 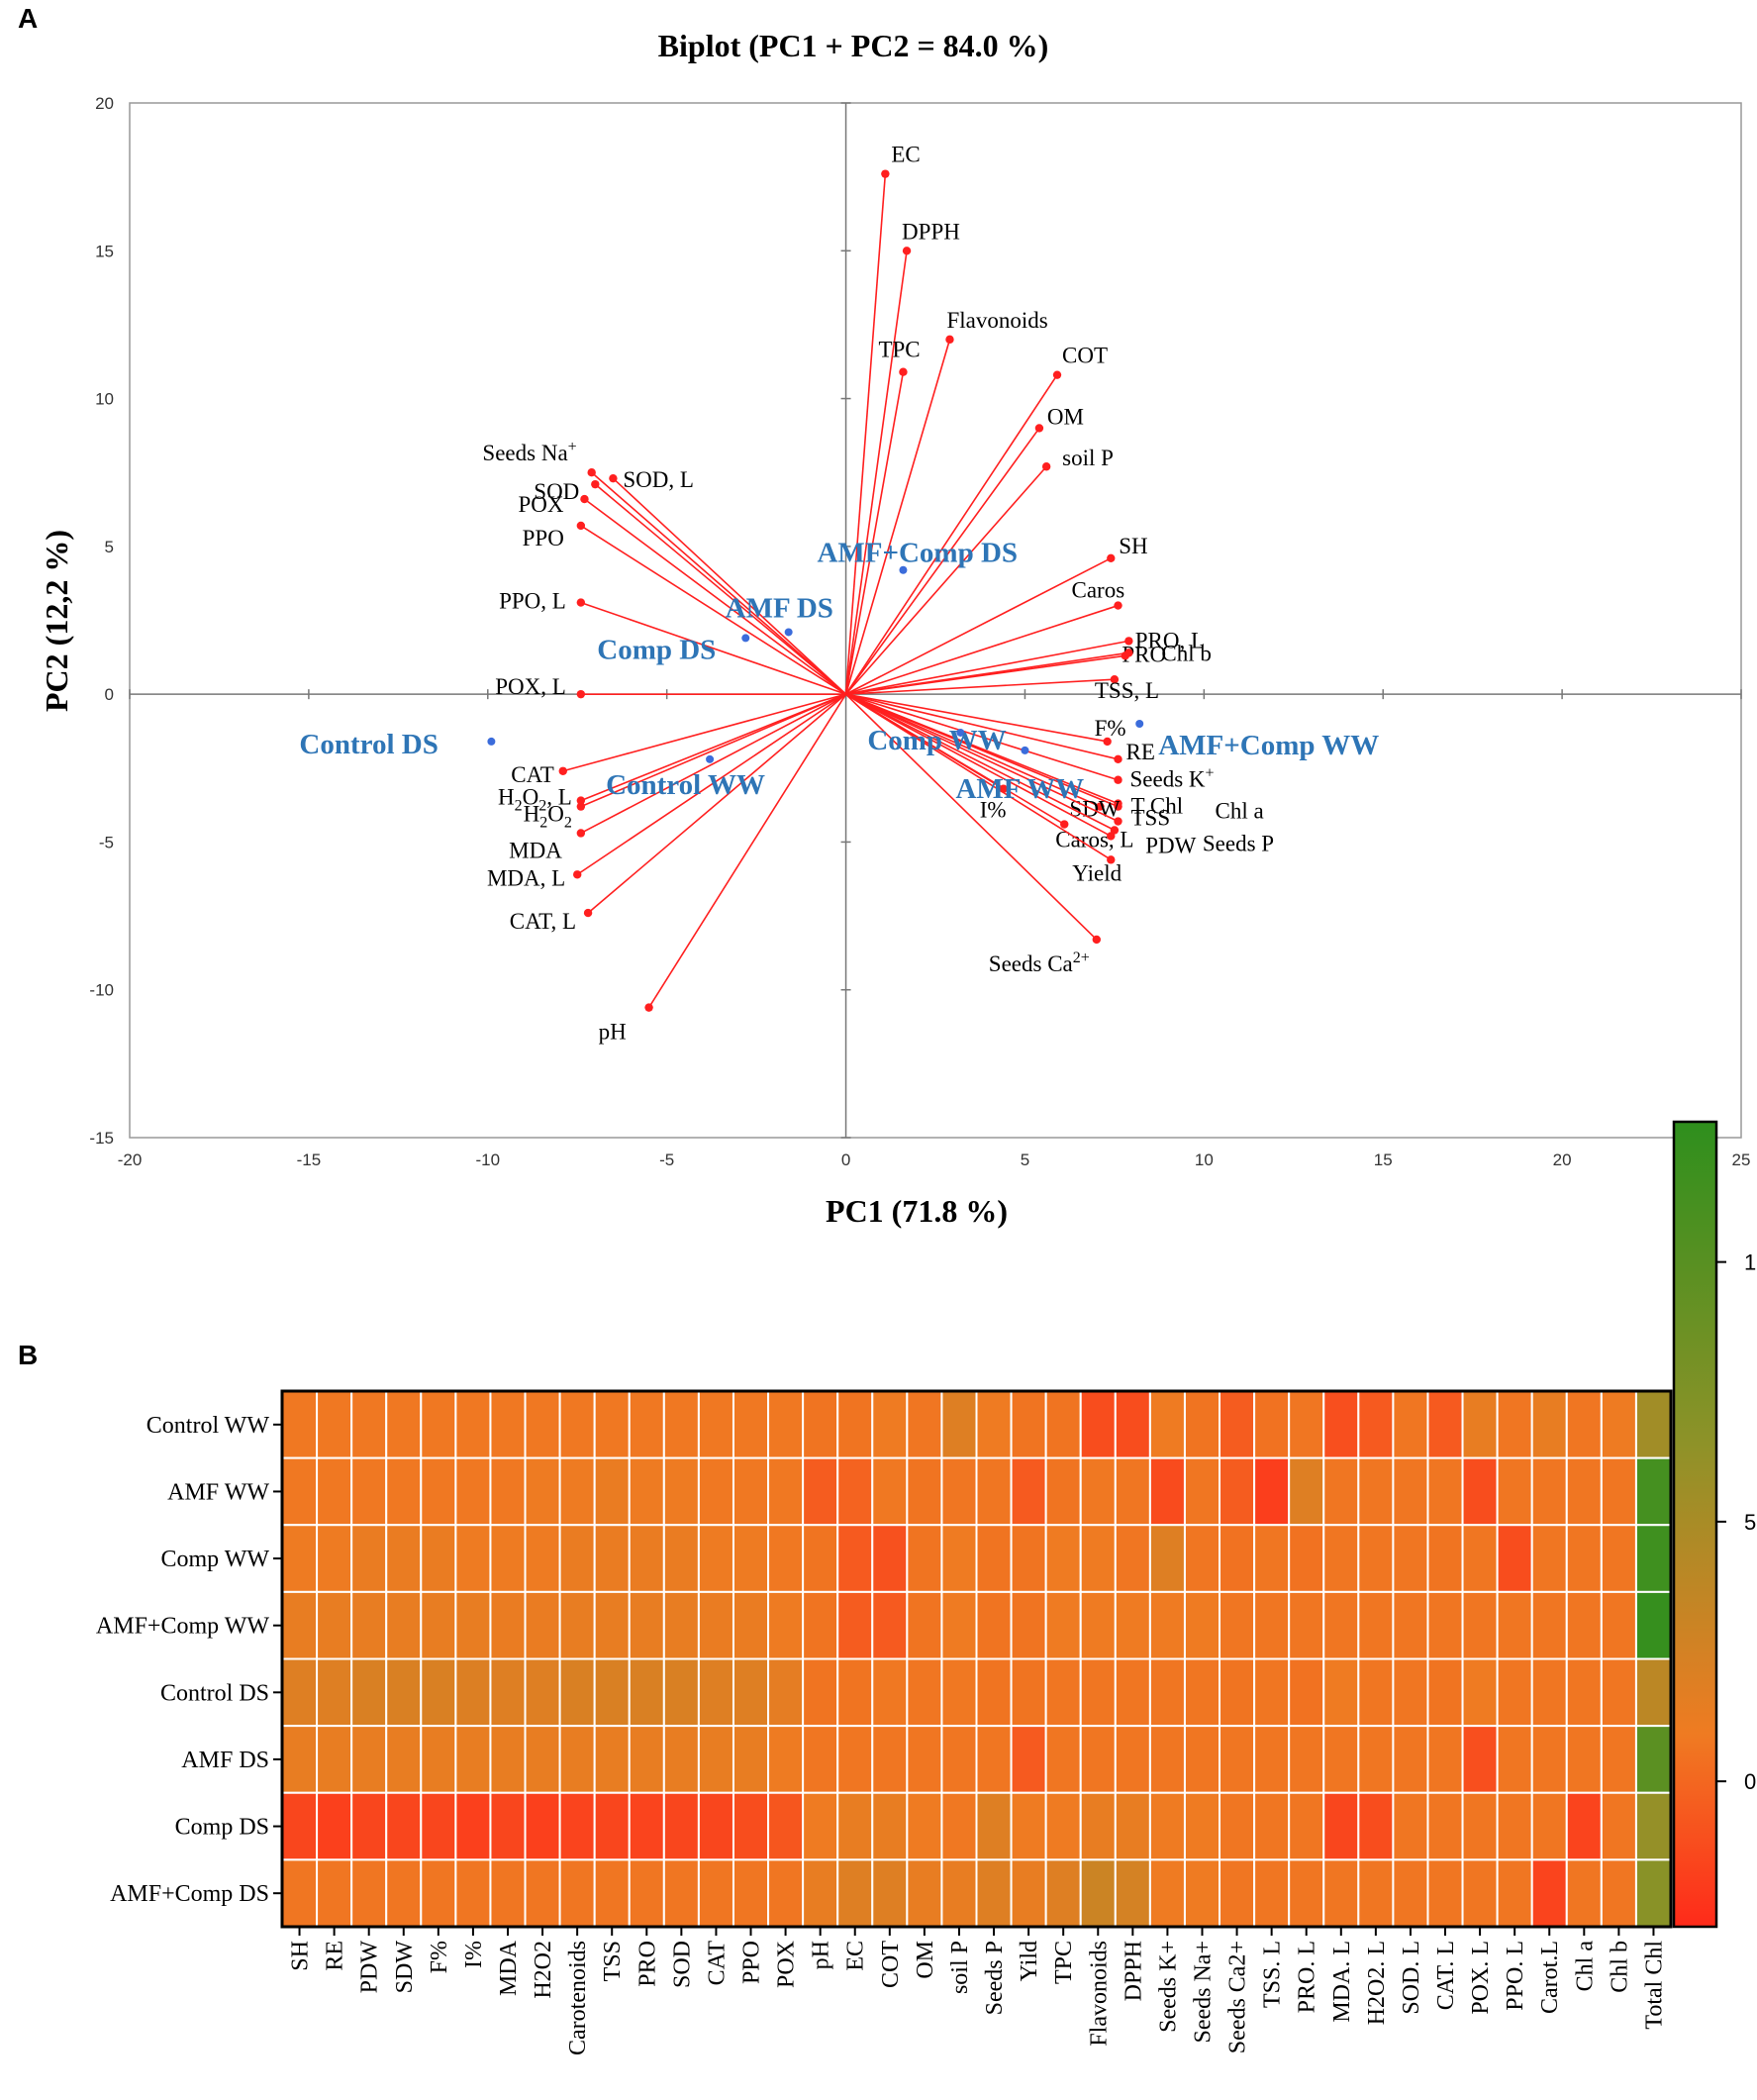 What do you see at coordinates (1714, 1524) in the screenshot?
I see `heatmap-colorbar: 0 5 10` at bounding box center [1714, 1524].